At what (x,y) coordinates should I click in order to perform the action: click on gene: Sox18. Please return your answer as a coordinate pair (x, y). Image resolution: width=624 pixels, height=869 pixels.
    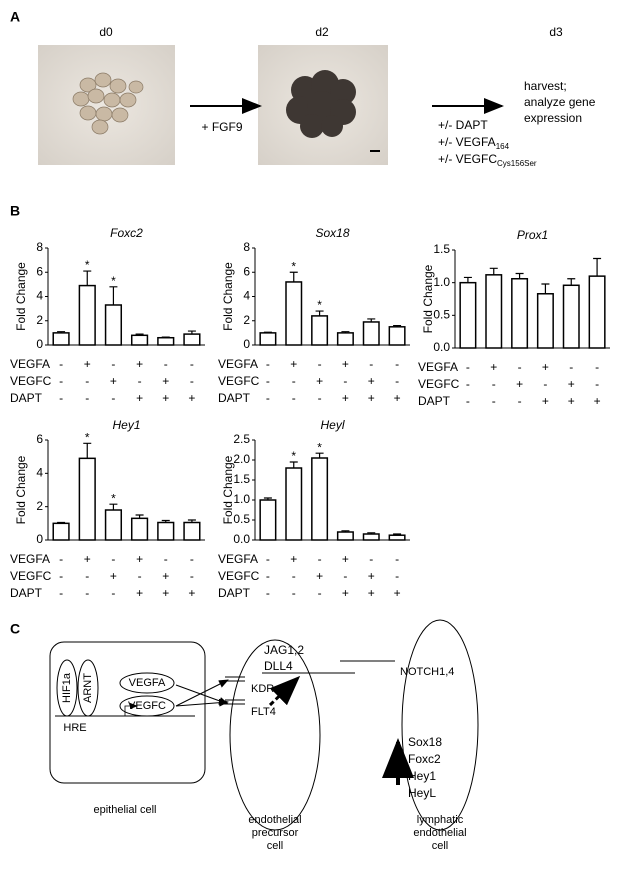
    Looking at the image, I should click on (425, 742).